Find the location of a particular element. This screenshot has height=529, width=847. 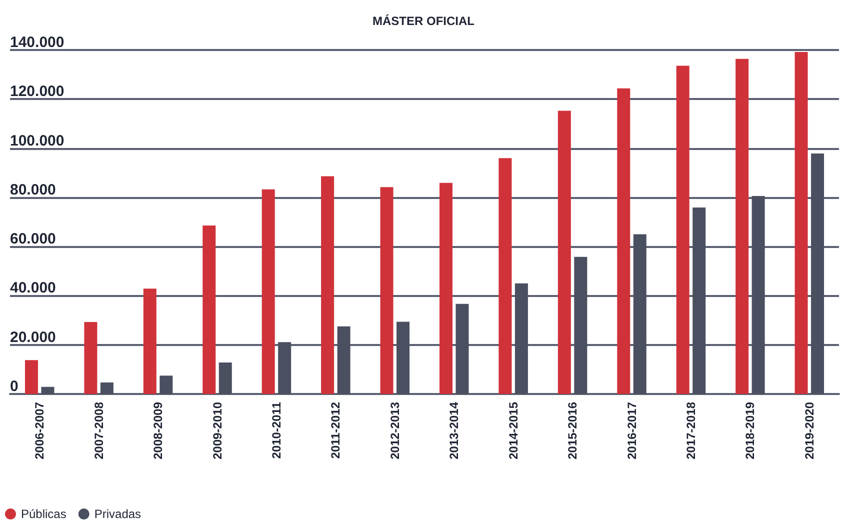

x-tick-label: 2012-2013 is located at coordinates (395, 431).